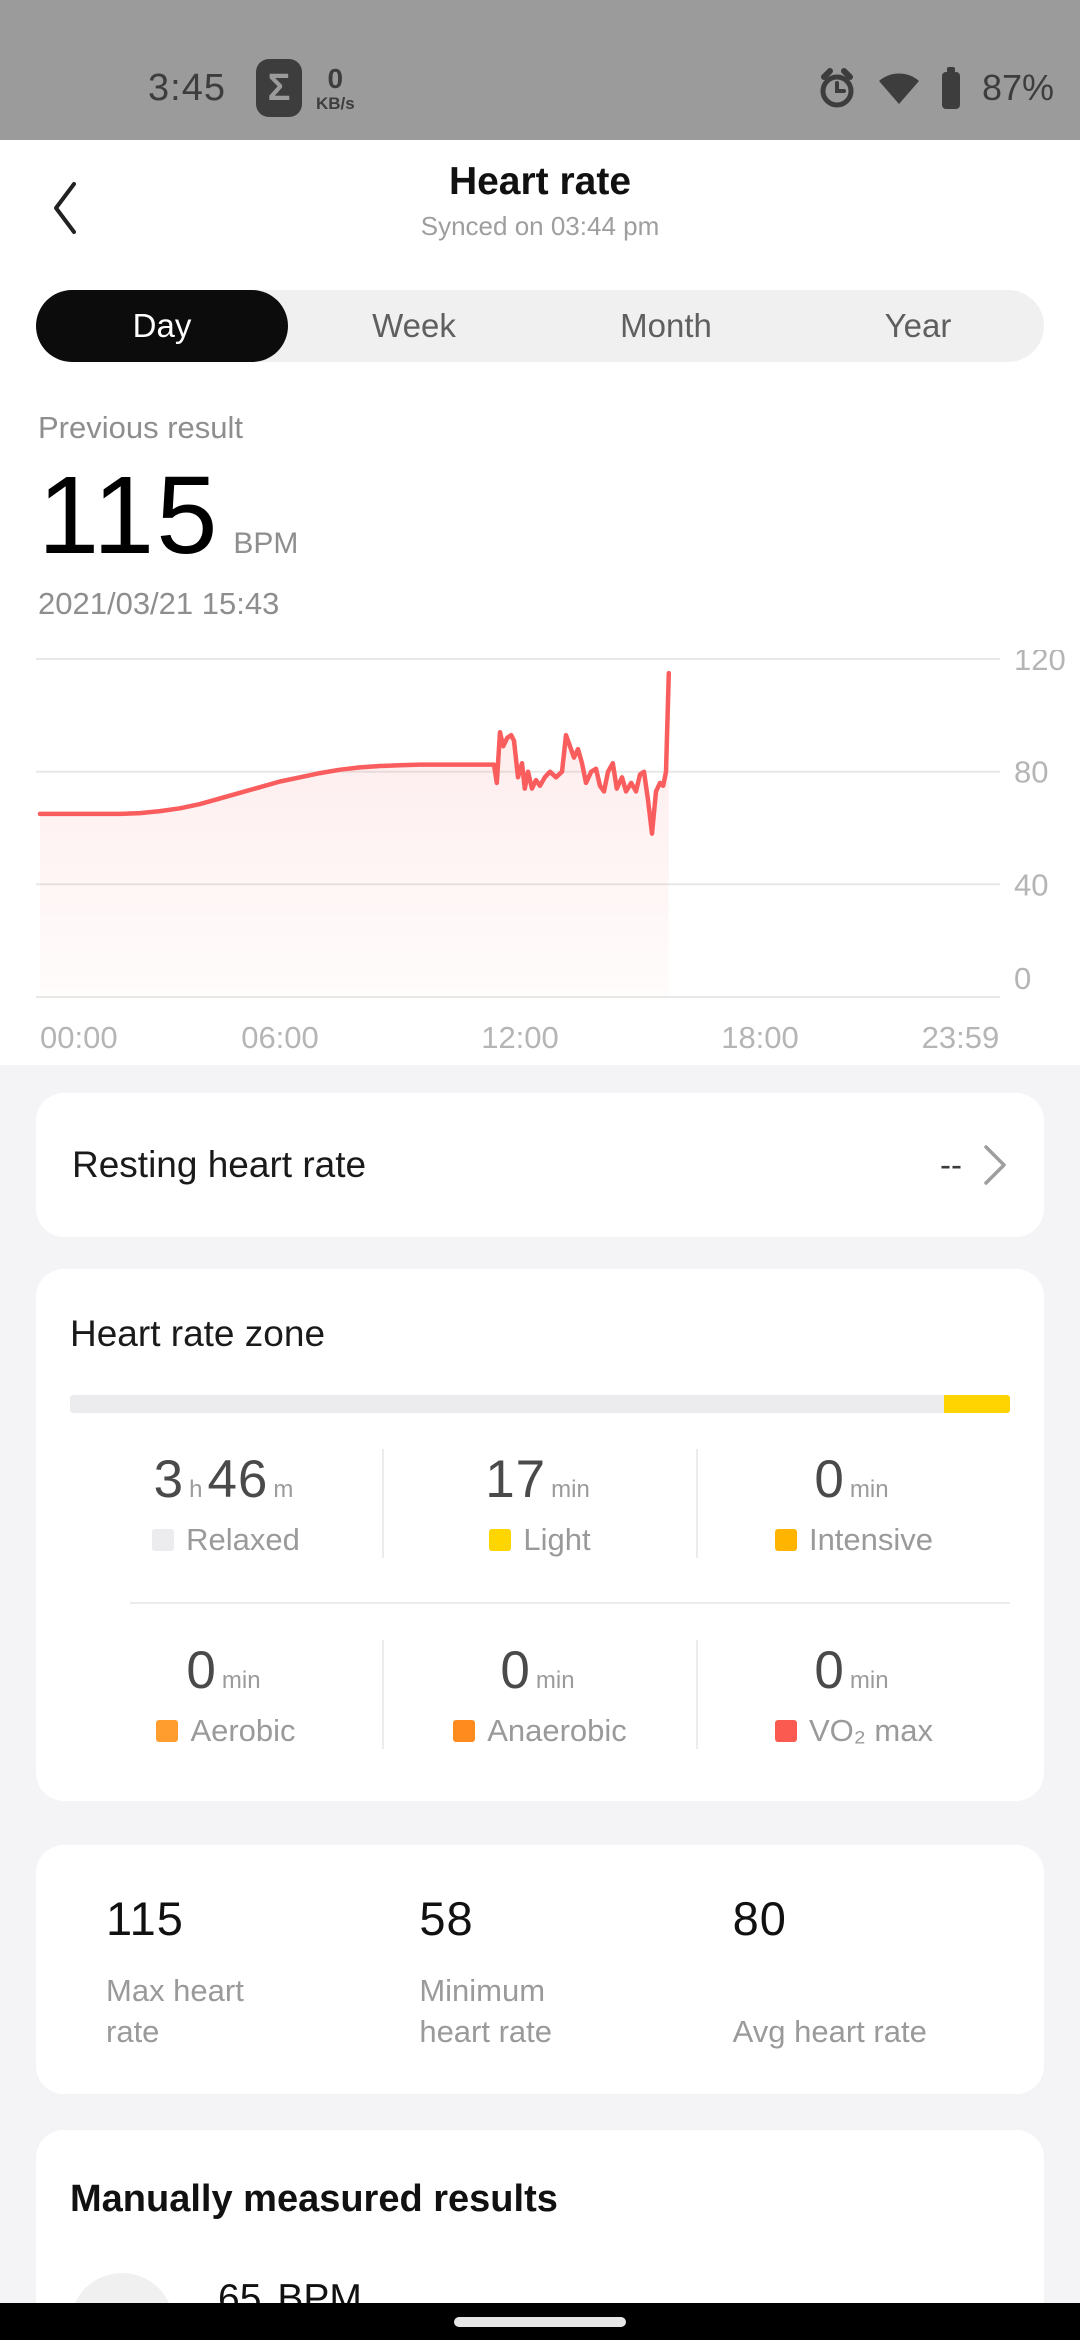 This screenshot has width=1080, height=2340. I want to click on zone-value: 17, so click(516, 1479).